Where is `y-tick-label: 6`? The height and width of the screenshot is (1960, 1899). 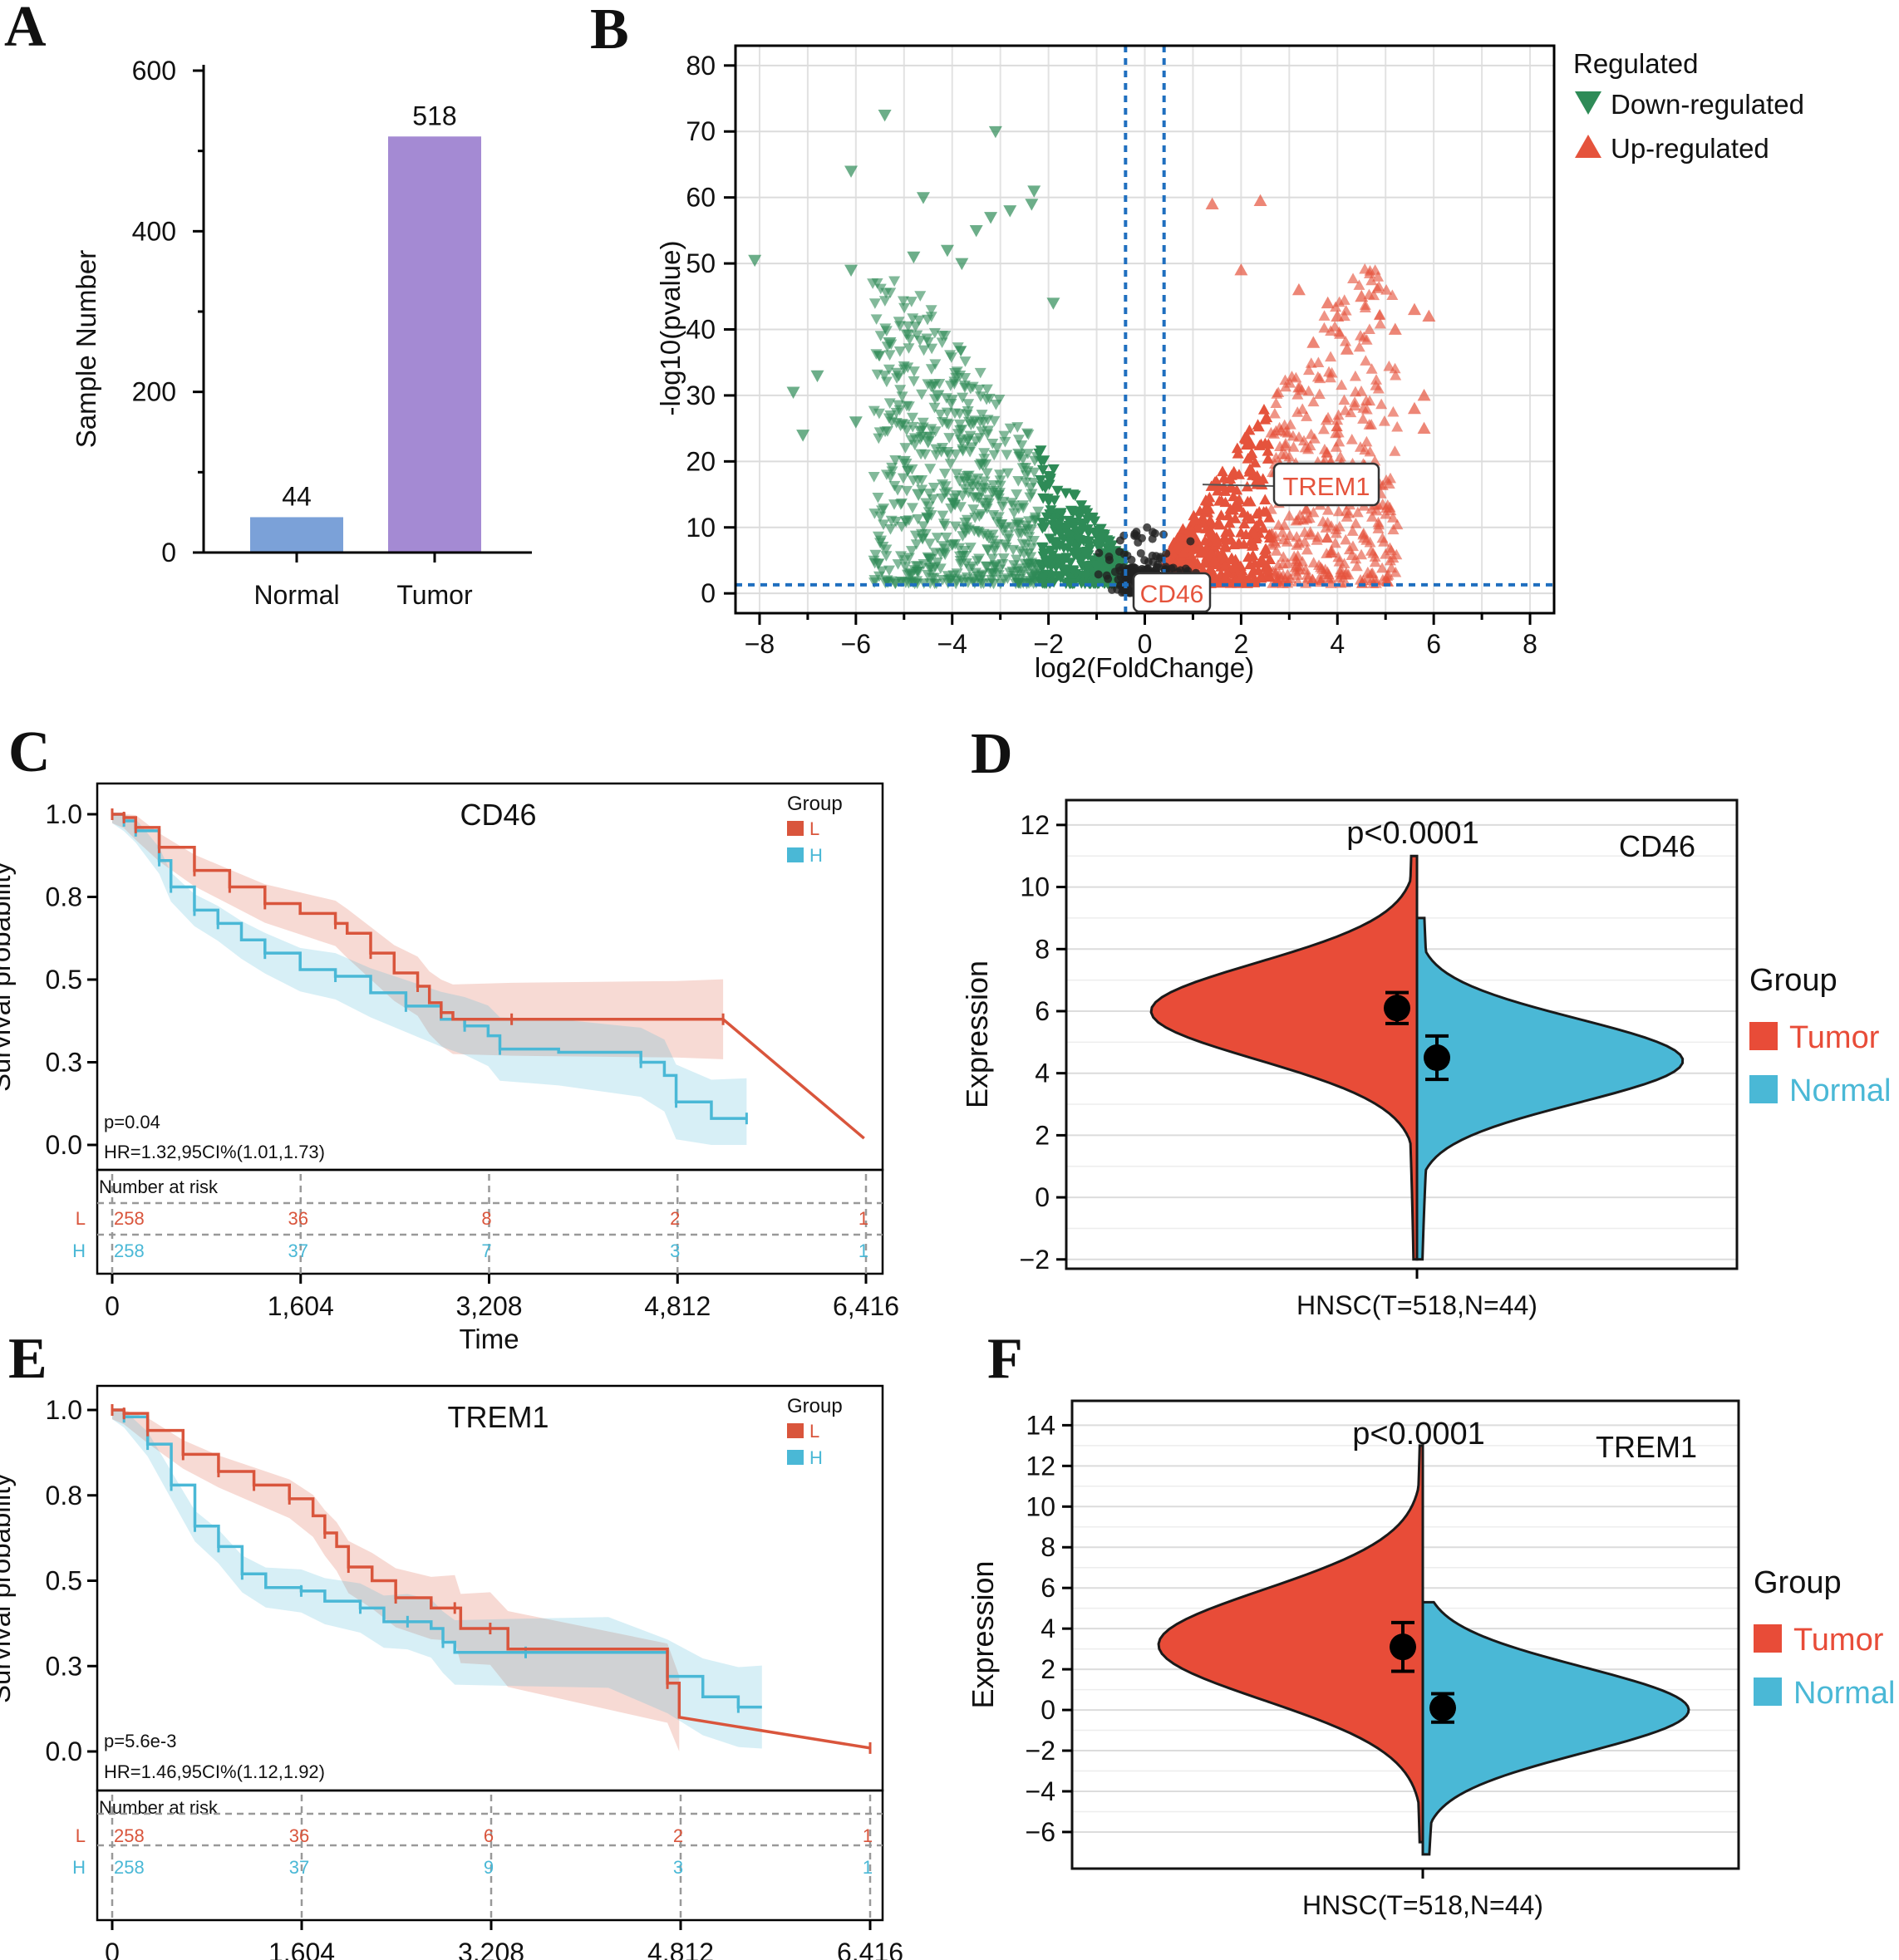 y-tick-label: 6 is located at coordinates (1048, 1588).